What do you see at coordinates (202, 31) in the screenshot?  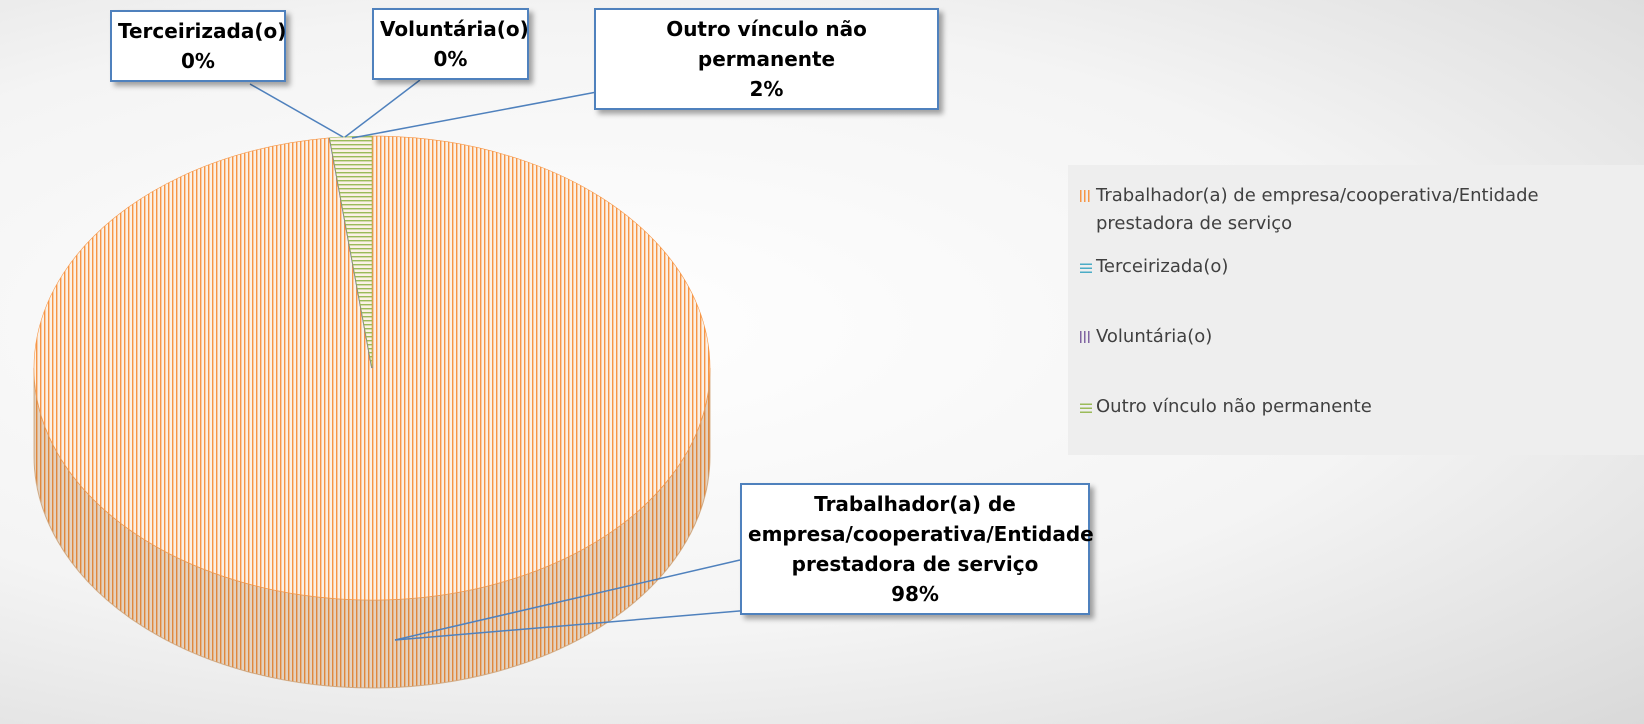 I see `data-label-name: Terceirizada(o)` at bounding box center [202, 31].